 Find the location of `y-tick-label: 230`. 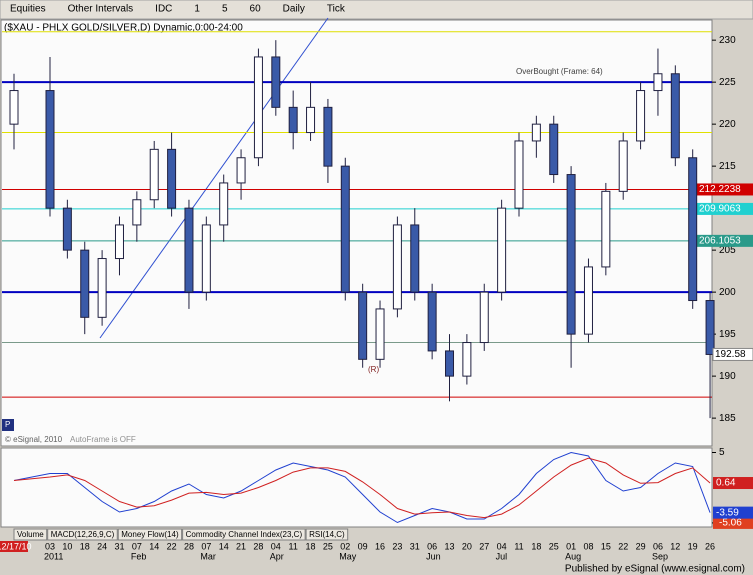

y-tick-label: 230 is located at coordinates (727, 40).